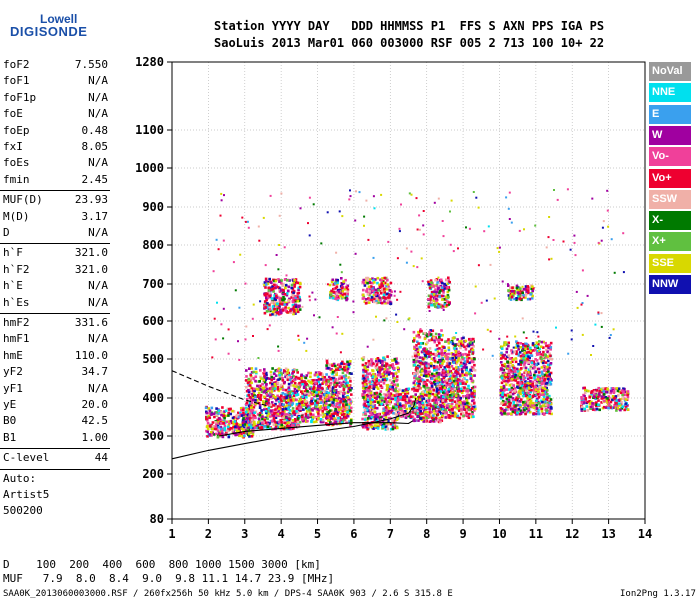 The width and height of the screenshot is (700, 600). Describe the element at coordinates (95, 437) in the screenshot. I see `param-value: 1.00` at that location.